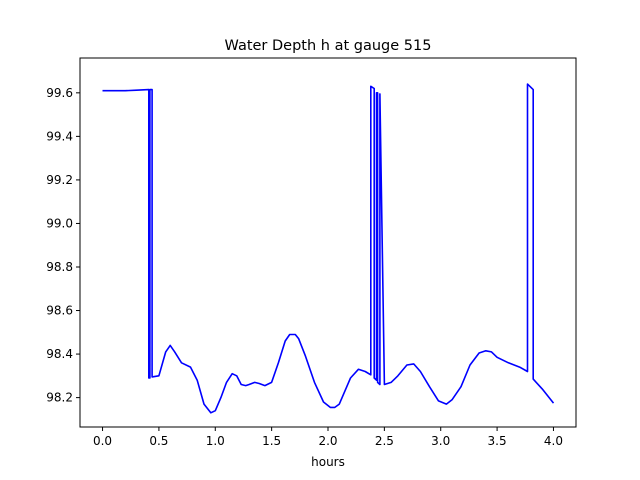 The width and height of the screenshot is (640, 480). What do you see at coordinates (497, 441) in the screenshot?
I see `x-tick-label: 3.5` at bounding box center [497, 441].